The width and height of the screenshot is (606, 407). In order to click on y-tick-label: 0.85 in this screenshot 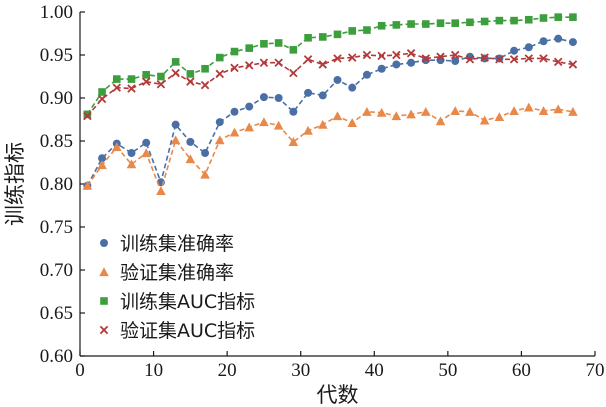, I will do `click(56, 141)`.